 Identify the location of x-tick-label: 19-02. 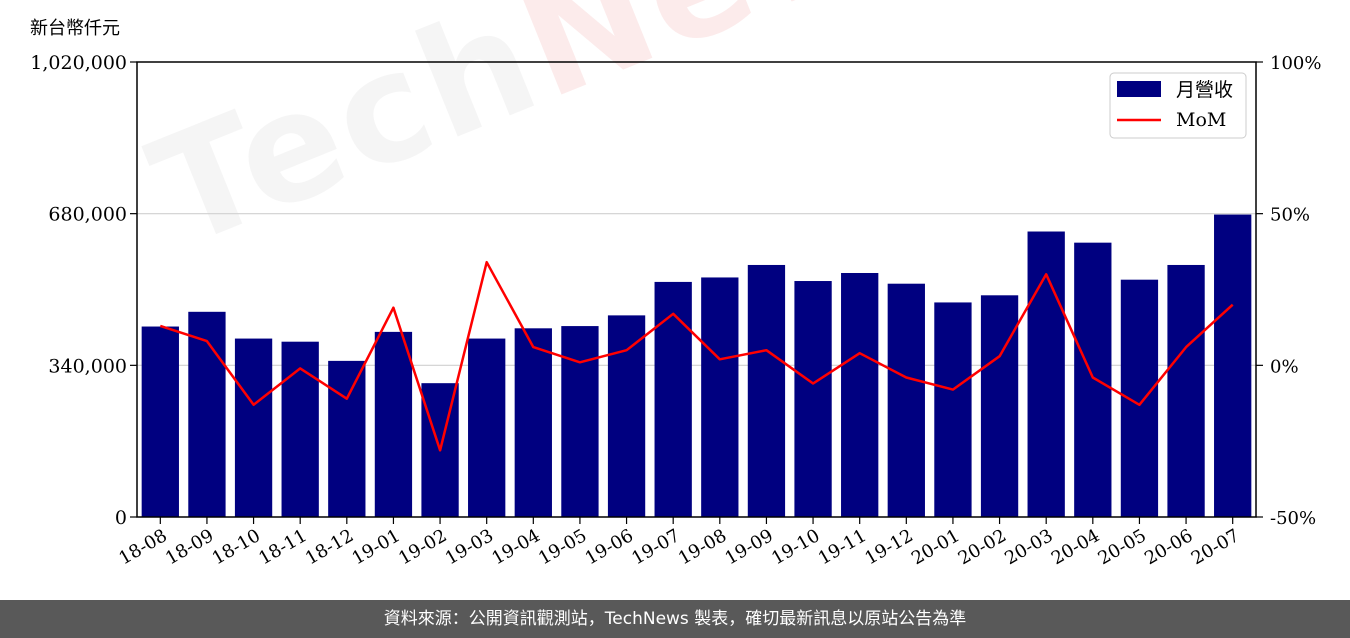
(422, 547).